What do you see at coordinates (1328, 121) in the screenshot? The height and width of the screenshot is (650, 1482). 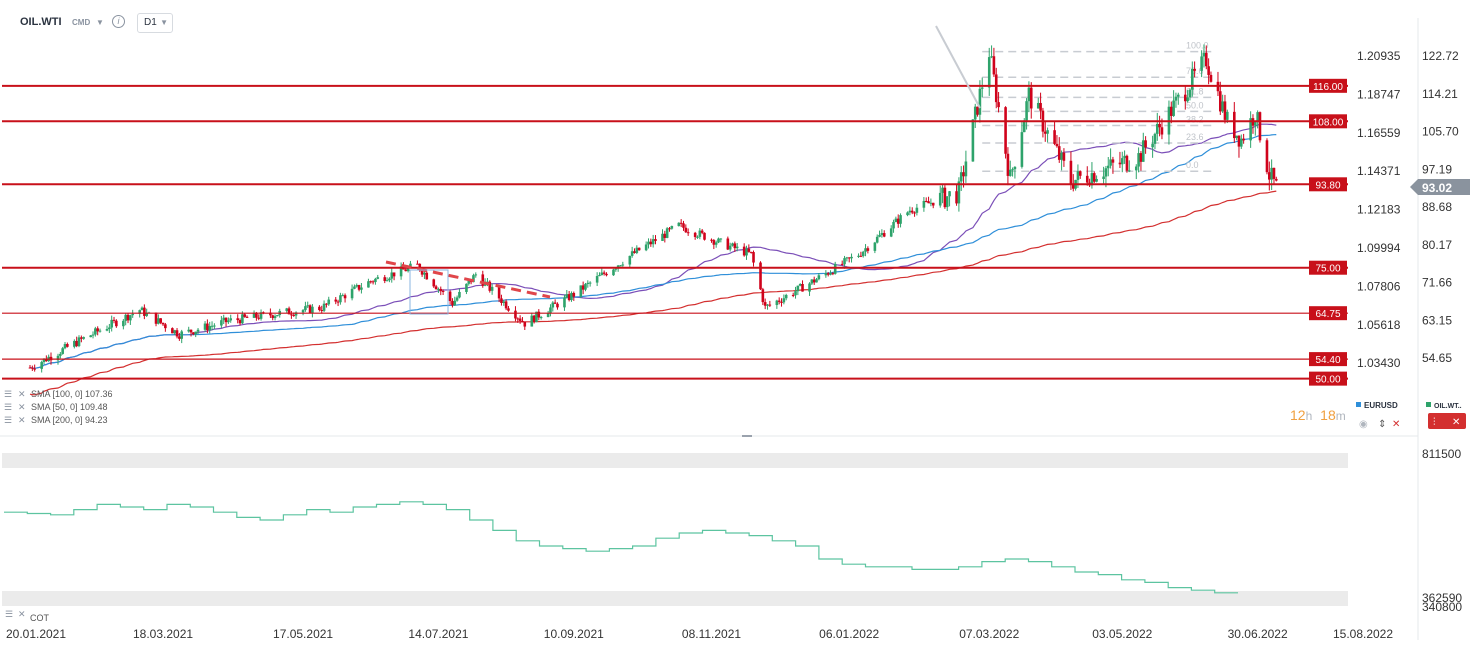 I see `level-tag` at bounding box center [1328, 121].